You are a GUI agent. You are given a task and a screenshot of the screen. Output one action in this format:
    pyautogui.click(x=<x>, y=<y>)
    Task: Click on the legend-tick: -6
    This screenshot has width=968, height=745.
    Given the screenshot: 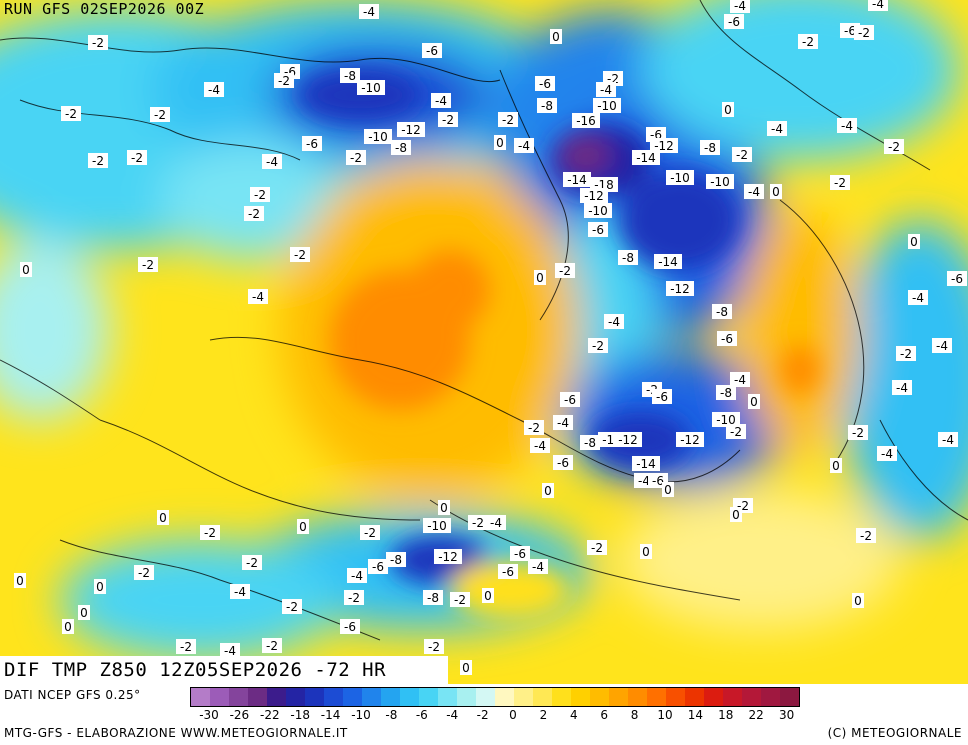 What is the action you would take?
    pyautogui.click(x=421, y=715)
    